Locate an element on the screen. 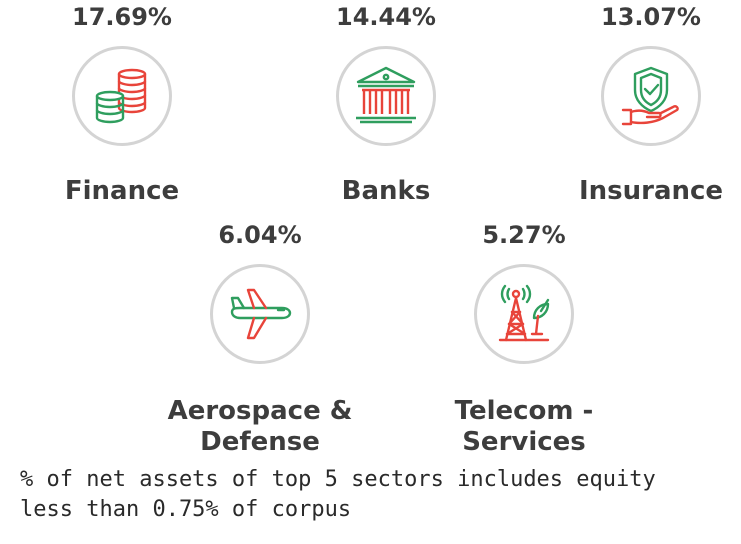 This screenshot has width=741, height=544. sector-percent: 13.07% is located at coordinates (651, 17).